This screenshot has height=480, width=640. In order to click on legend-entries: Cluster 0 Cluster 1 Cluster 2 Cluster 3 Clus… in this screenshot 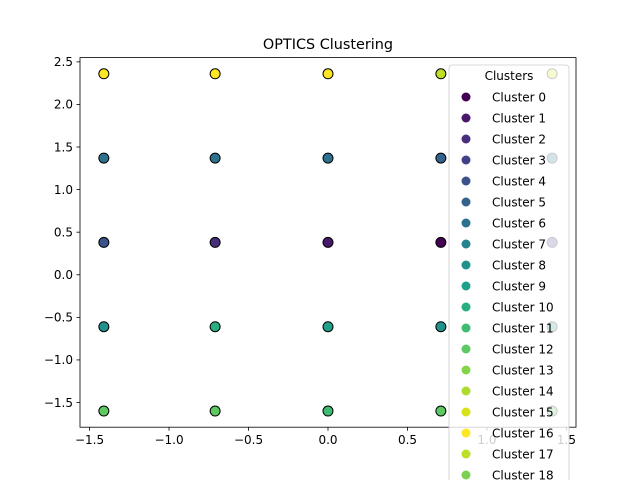, I will do `click(507, 285)`.